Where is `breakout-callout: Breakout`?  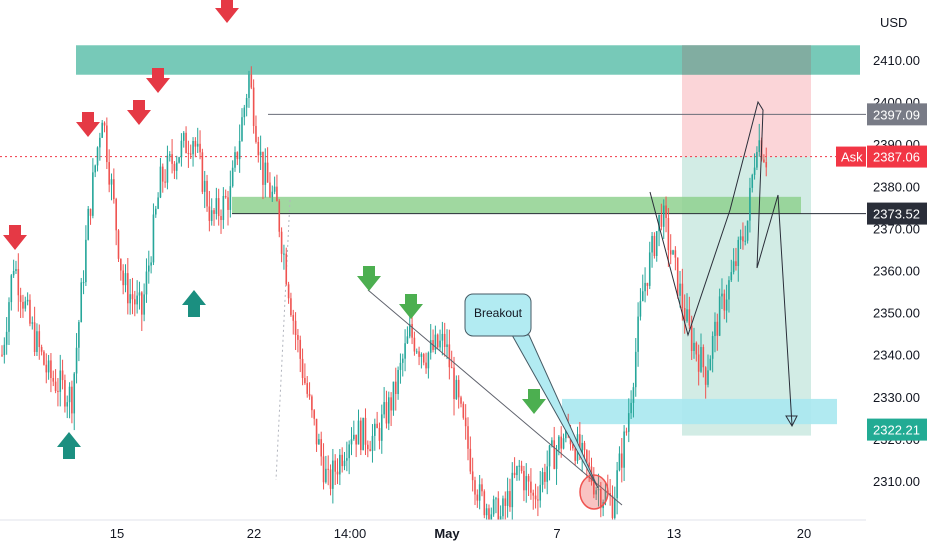
breakout-callout: Breakout is located at coordinates (498, 315).